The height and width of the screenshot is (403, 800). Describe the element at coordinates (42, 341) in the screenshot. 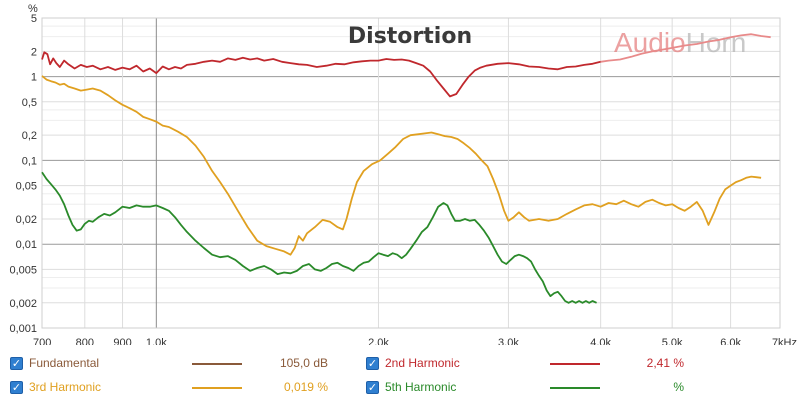

I see `x-tick-label: 700` at that location.